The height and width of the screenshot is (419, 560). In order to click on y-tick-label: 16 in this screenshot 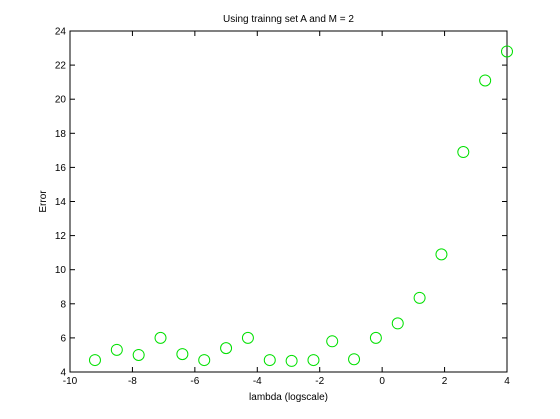, I will do `click(61, 168)`.